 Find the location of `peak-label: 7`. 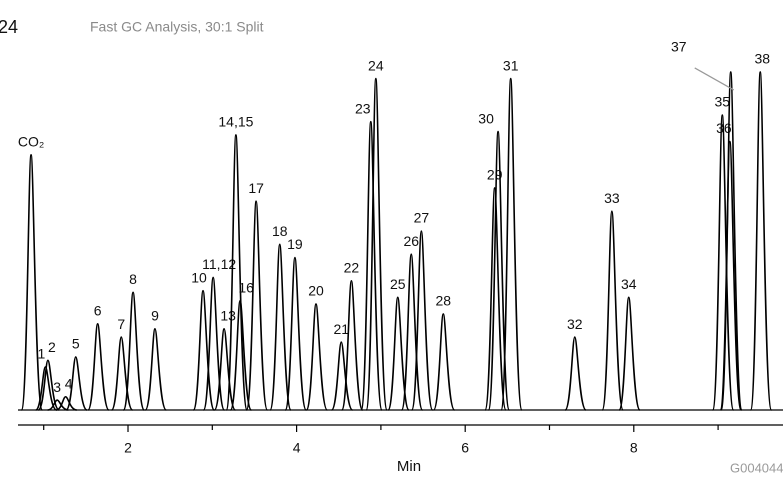

peak-label: 7 is located at coordinates (121, 324).